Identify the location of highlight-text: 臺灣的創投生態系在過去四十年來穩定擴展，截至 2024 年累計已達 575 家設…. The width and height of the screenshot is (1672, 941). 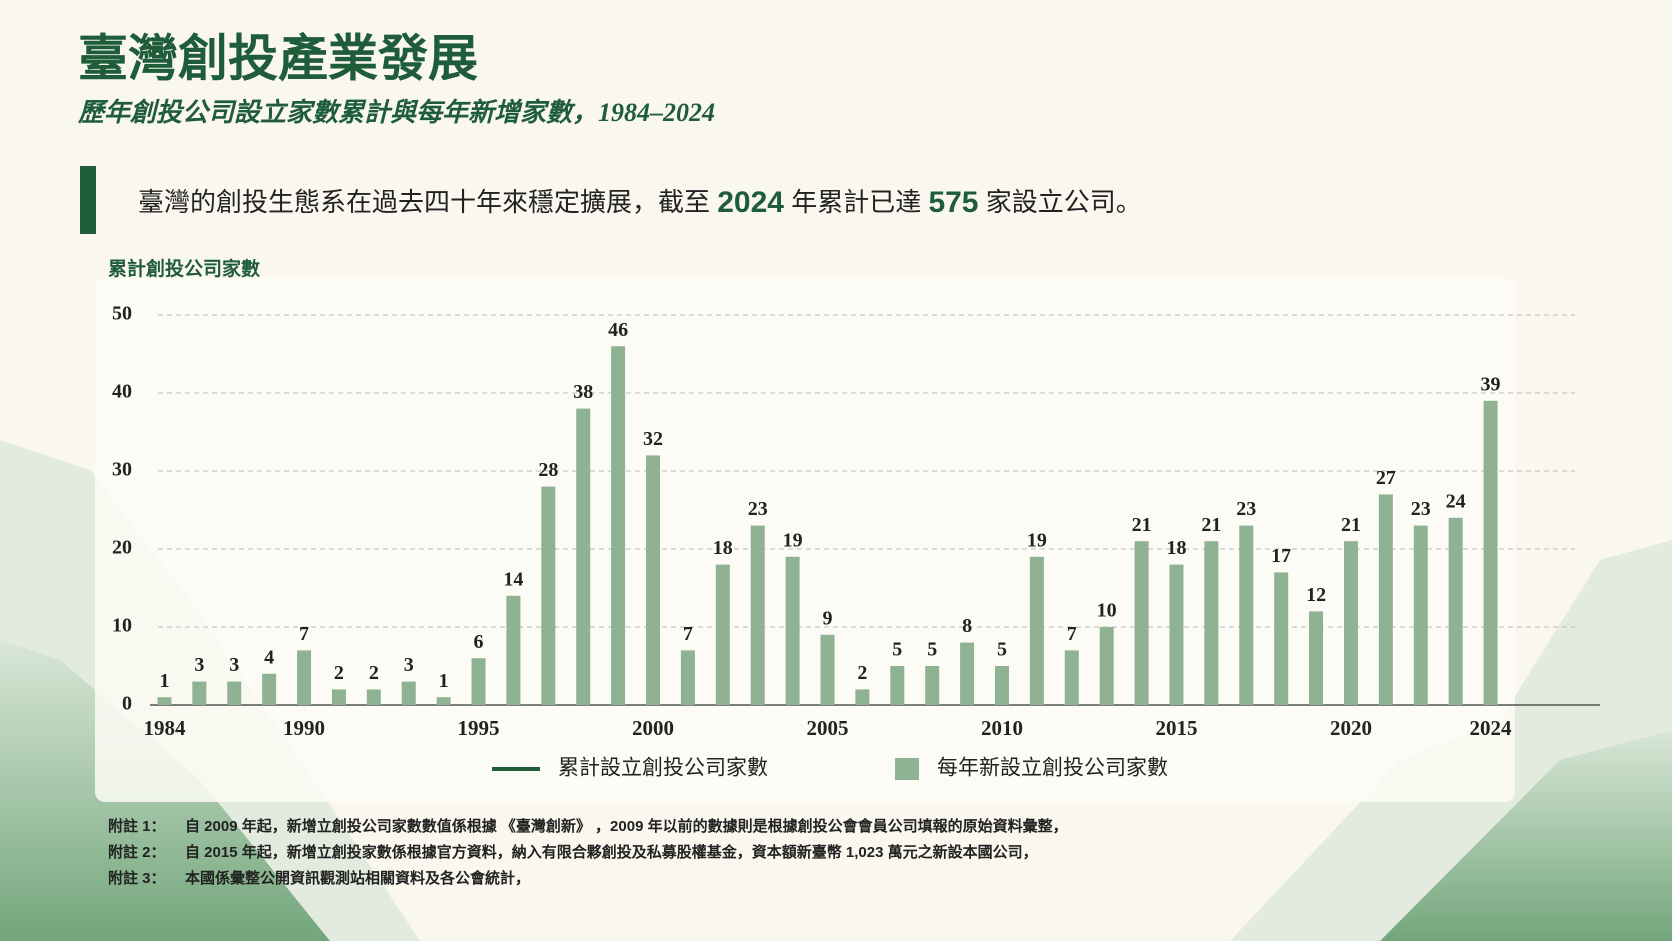
(640, 202).